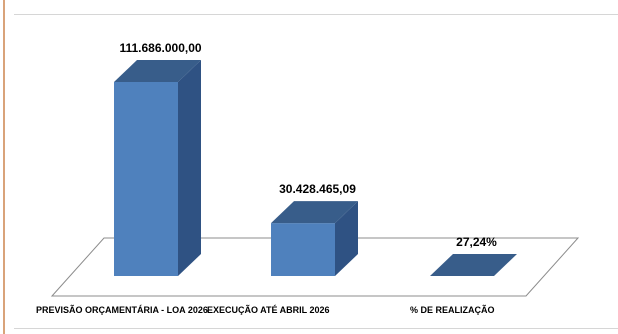  What do you see at coordinates (452, 310) in the screenshot?
I see `category-label-3: % DE REALIZAÇÃO` at bounding box center [452, 310].